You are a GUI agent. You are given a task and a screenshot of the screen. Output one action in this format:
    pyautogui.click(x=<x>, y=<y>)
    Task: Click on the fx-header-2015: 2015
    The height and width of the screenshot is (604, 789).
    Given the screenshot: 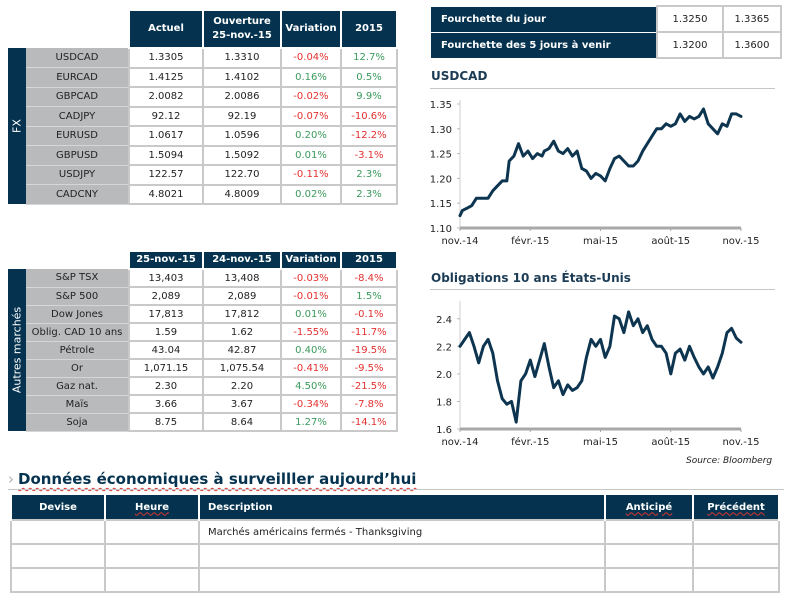 What is the action you would take?
    pyautogui.click(x=369, y=29)
    